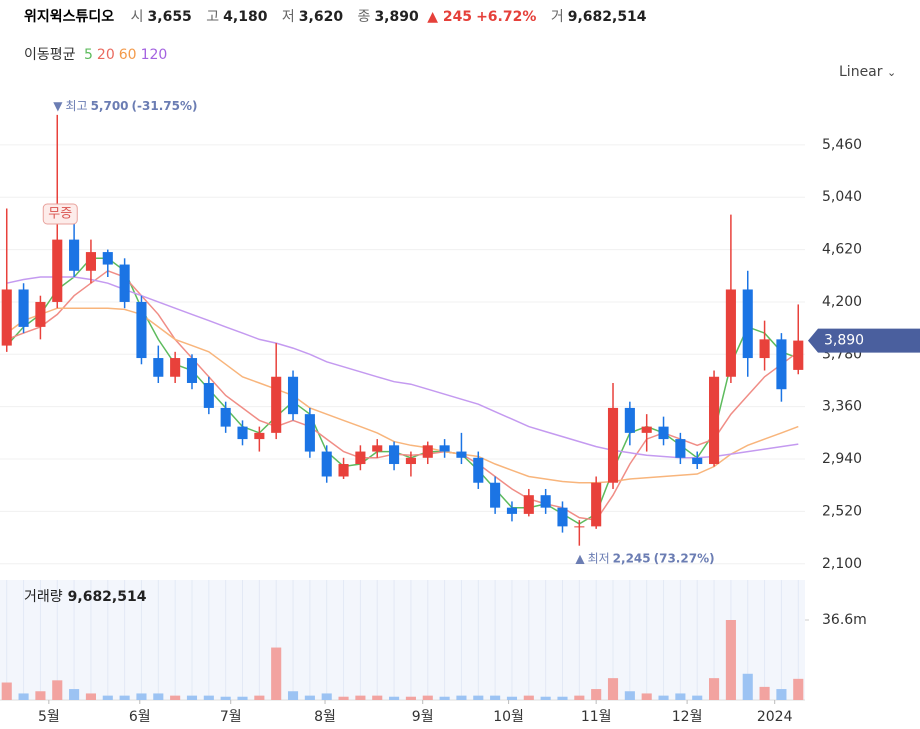 This screenshot has height=729, width=920. What do you see at coordinates (861, 72) in the screenshot?
I see `scale-mode-label: Linear` at bounding box center [861, 72].